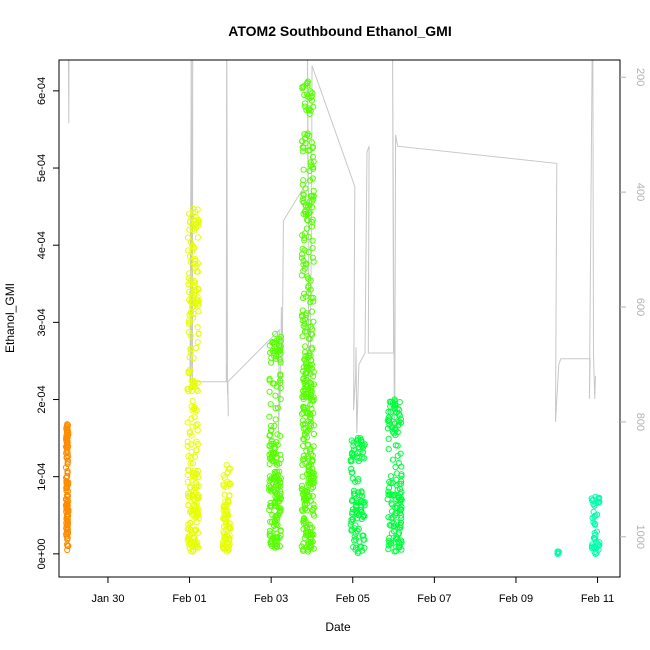 This screenshot has width=650, height=650. What do you see at coordinates (42, 245) in the screenshot?
I see `y-tick-label: 4e-04` at bounding box center [42, 245].